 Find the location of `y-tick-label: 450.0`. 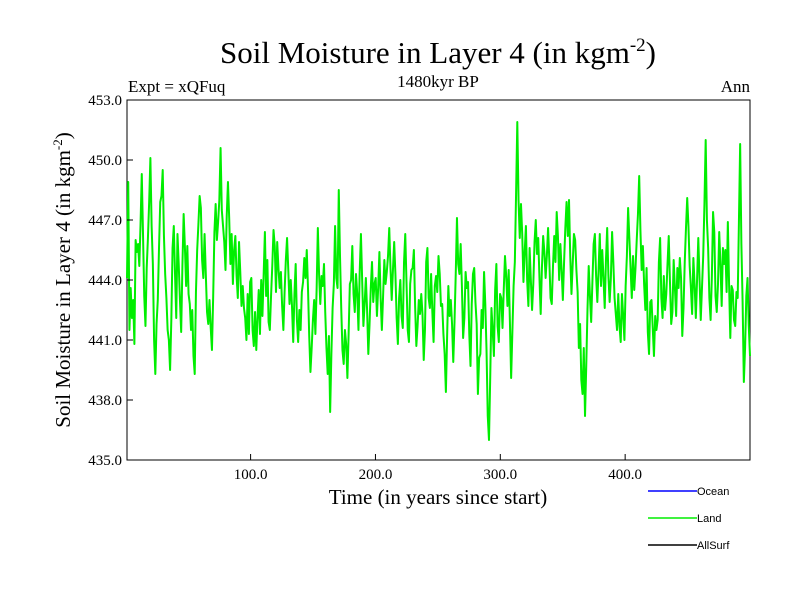

y-tick-label: 450.0 is located at coordinates (105, 161).